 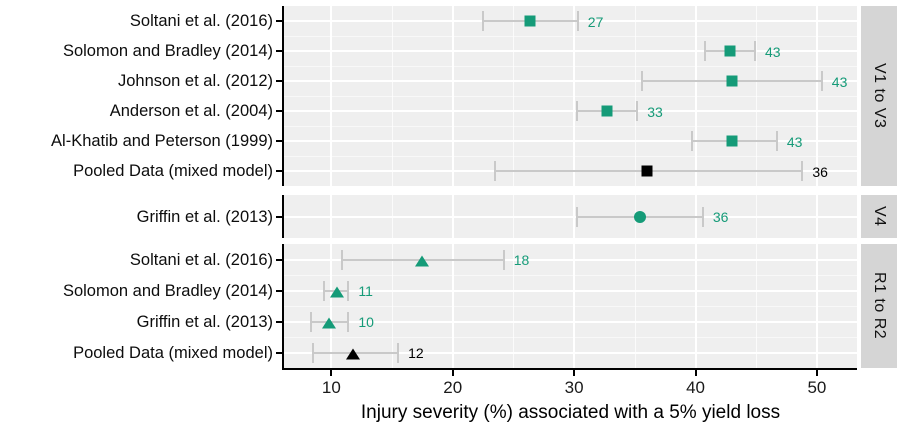 I want to click on estimate-label: 33, so click(x=655, y=111).